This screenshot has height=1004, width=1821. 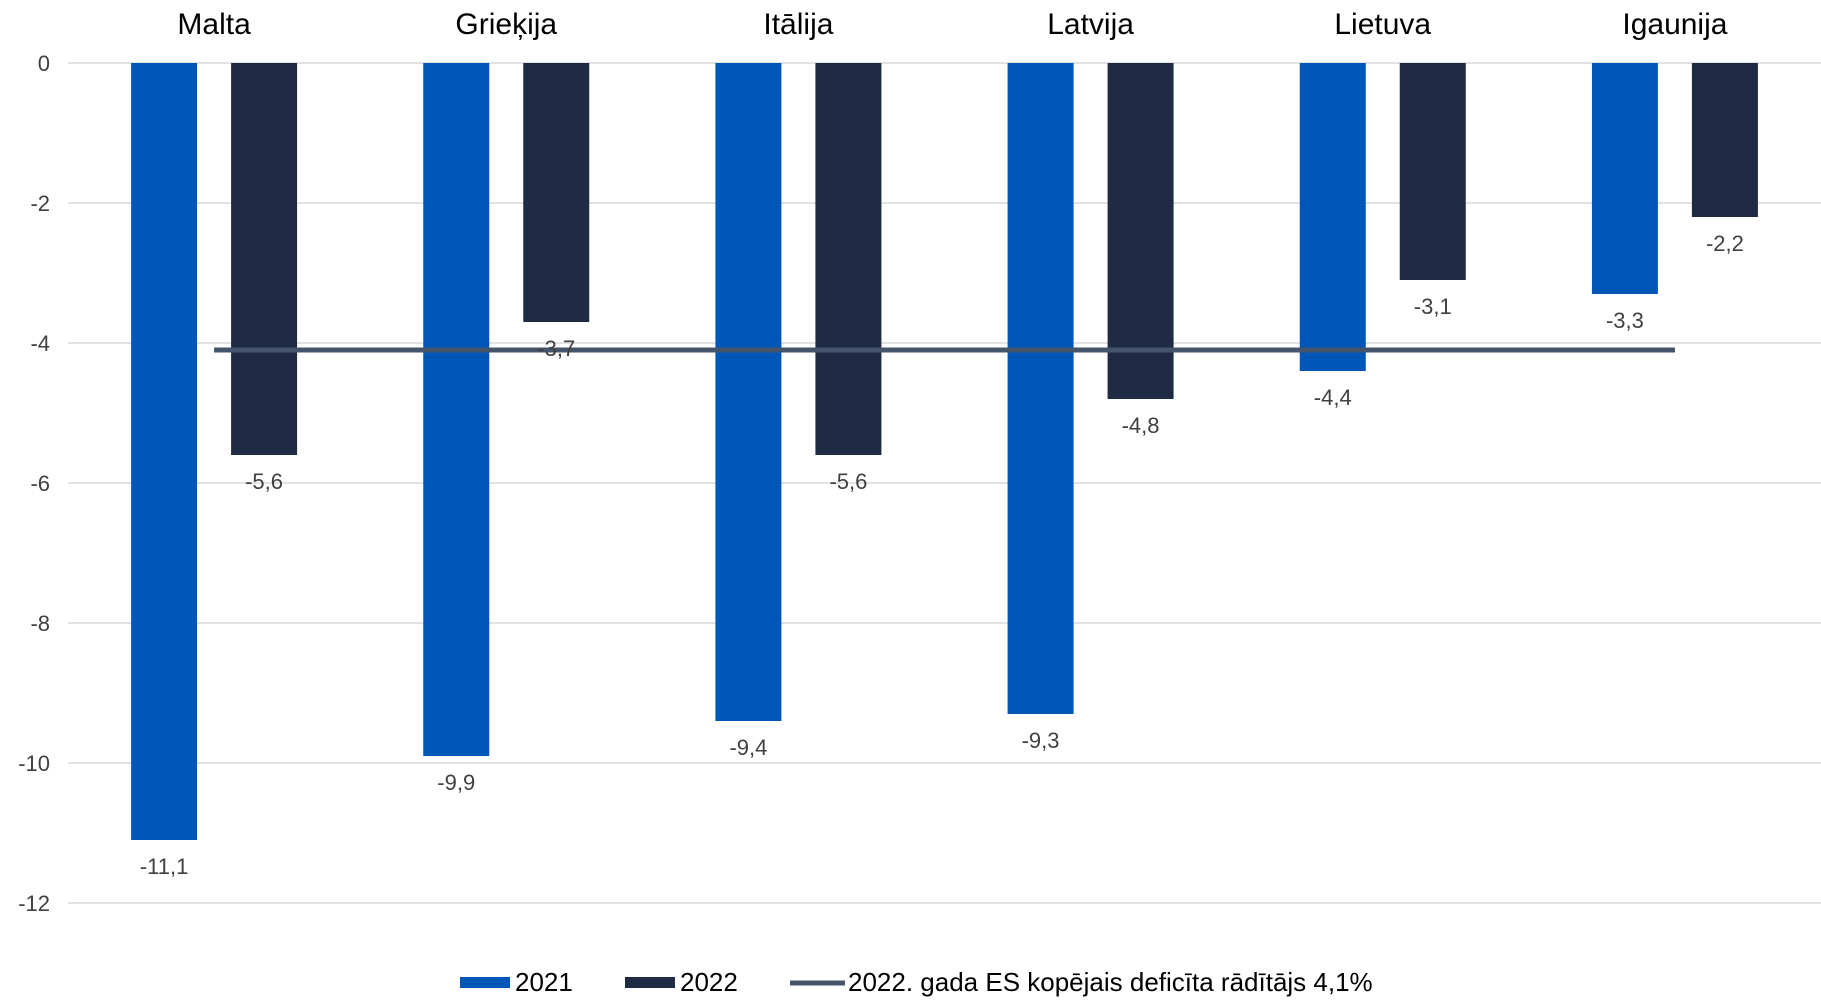 I want to click on data-label-2022: -2,2, so click(x=1725, y=243).